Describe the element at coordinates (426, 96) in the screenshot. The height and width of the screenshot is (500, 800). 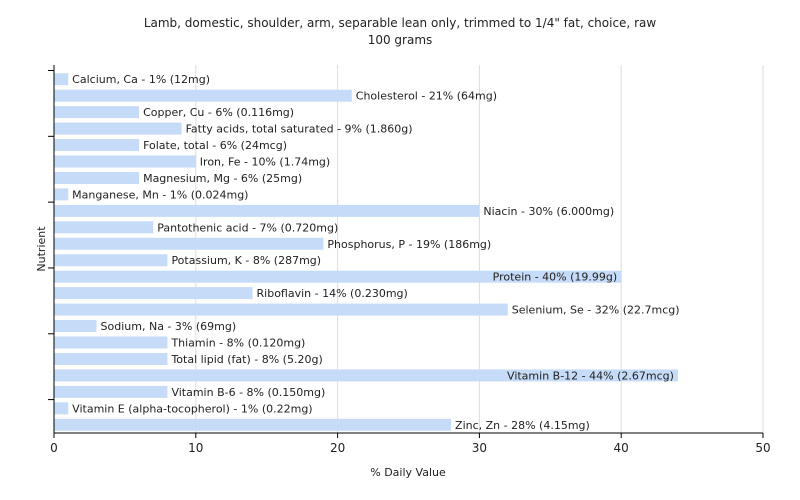
I see `bar-label: Cholesterol - 21% (64mg)` at that location.